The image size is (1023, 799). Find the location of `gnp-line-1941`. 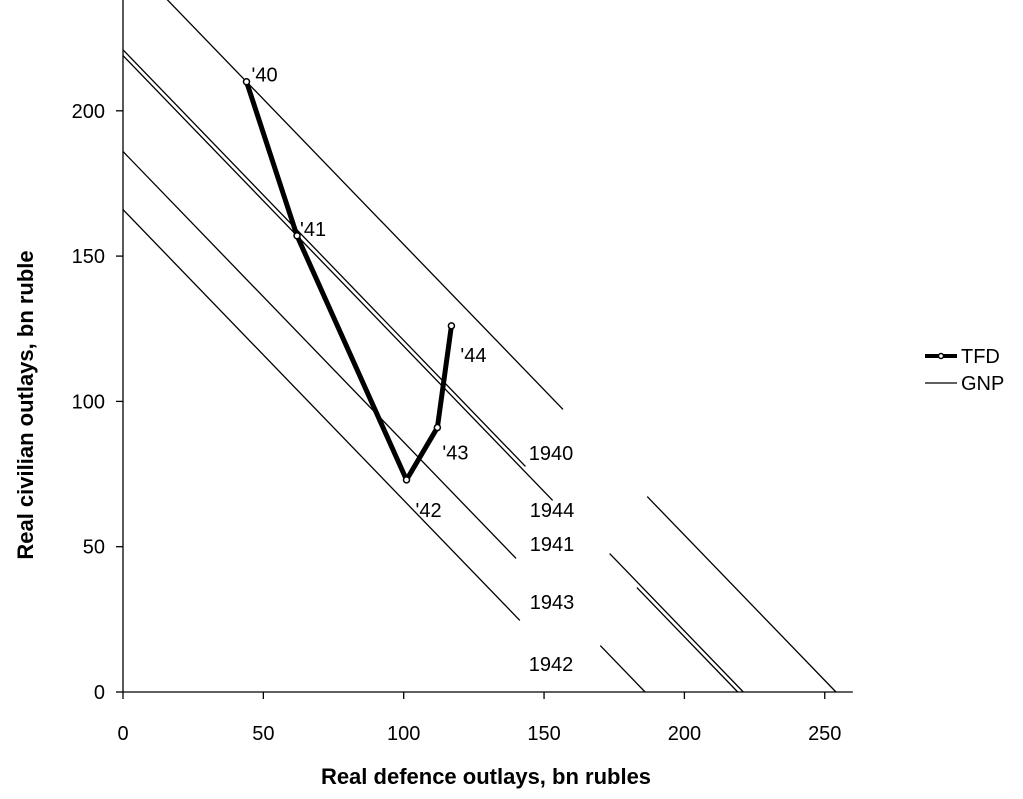

gnp-line-1941 is located at coordinates (687, 640).